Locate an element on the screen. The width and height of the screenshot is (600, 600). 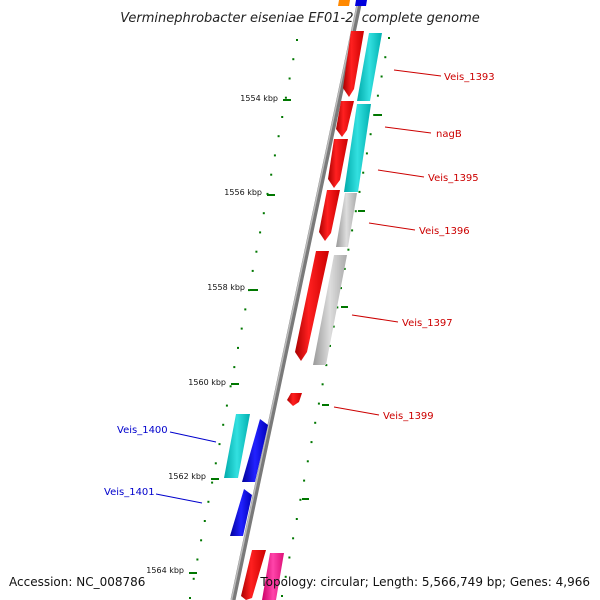
accession-text: Accession: NC_008786 is located at coordinates (77, 582).